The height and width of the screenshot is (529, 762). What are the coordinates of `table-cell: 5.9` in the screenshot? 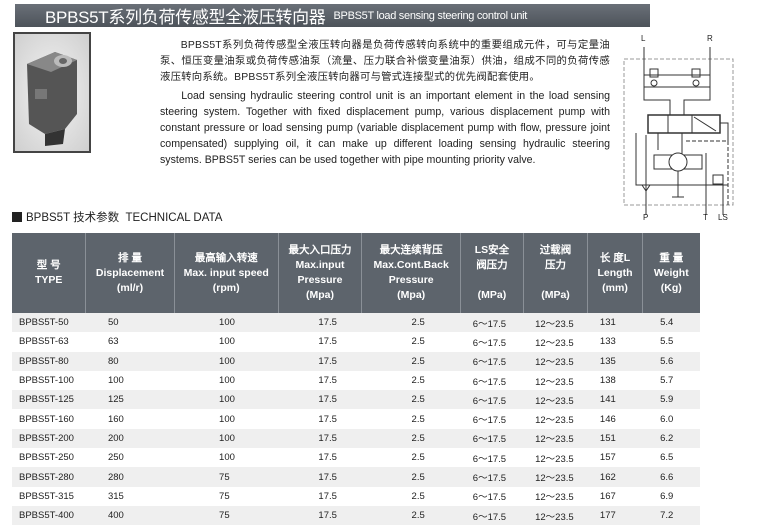 It's located at (671, 400).